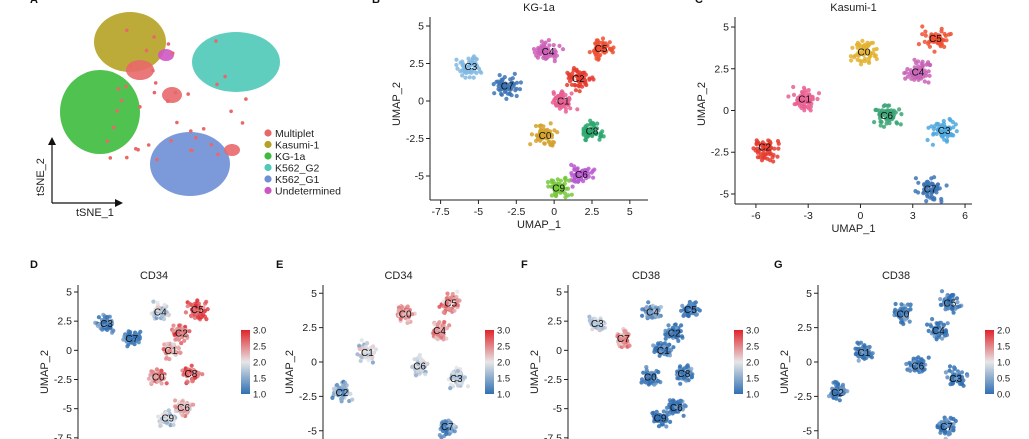  What do you see at coordinates (314, 294) in the screenshot?
I see `y-tick-label: 5` at bounding box center [314, 294].